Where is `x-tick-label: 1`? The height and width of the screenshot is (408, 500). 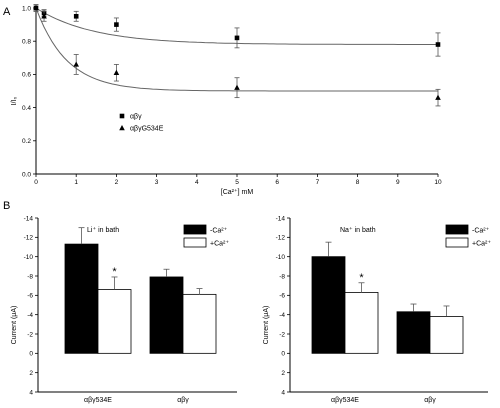 x-tick-label: 1 is located at coordinates (76, 182).